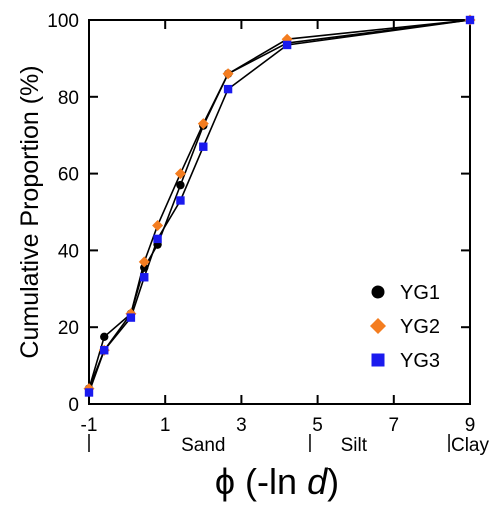  Describe the element at coordinates (203, 445) in the screenshot. I see `class-label: Sand` at that location.